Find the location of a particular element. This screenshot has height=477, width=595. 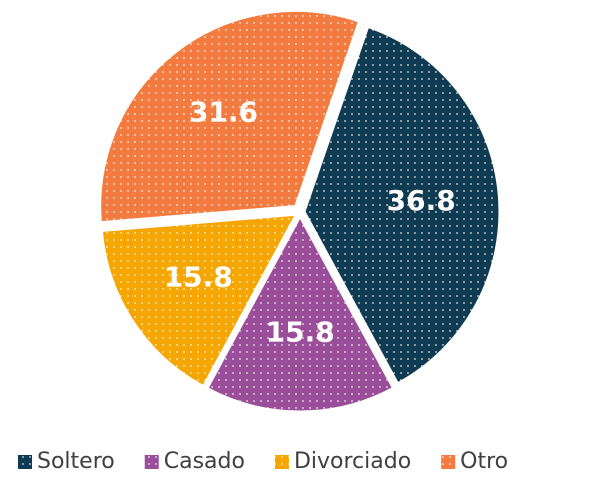

legend-label: Divorciado is located at coordinates (352, 461).